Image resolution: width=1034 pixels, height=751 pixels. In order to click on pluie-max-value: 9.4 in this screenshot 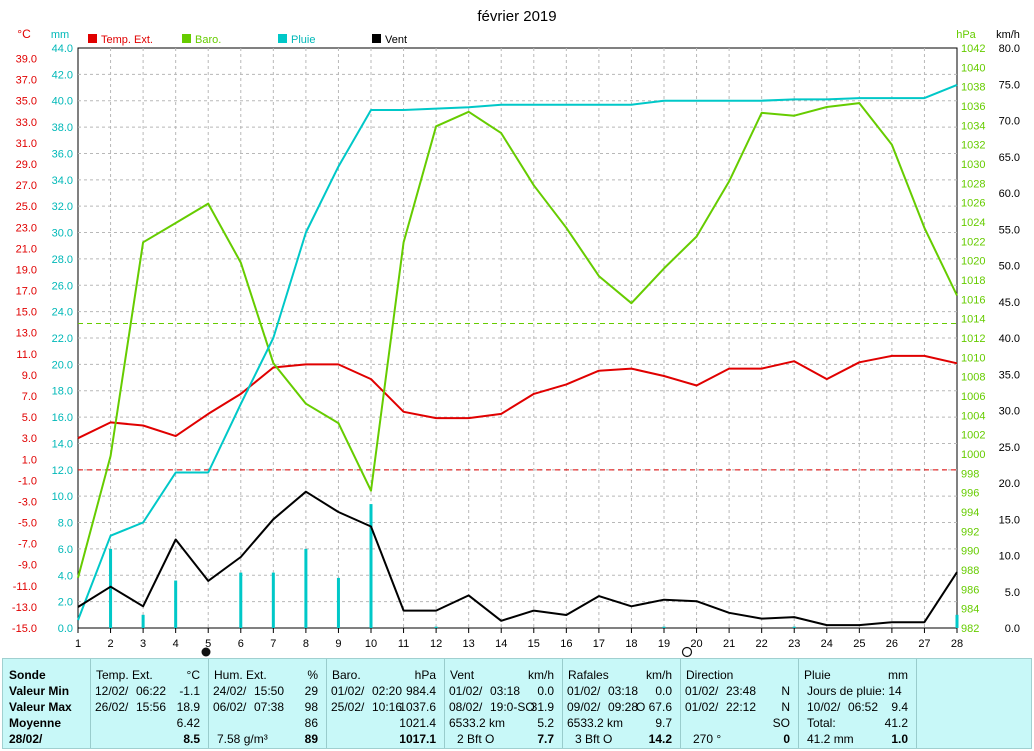, I will do `click(899, 707)`.